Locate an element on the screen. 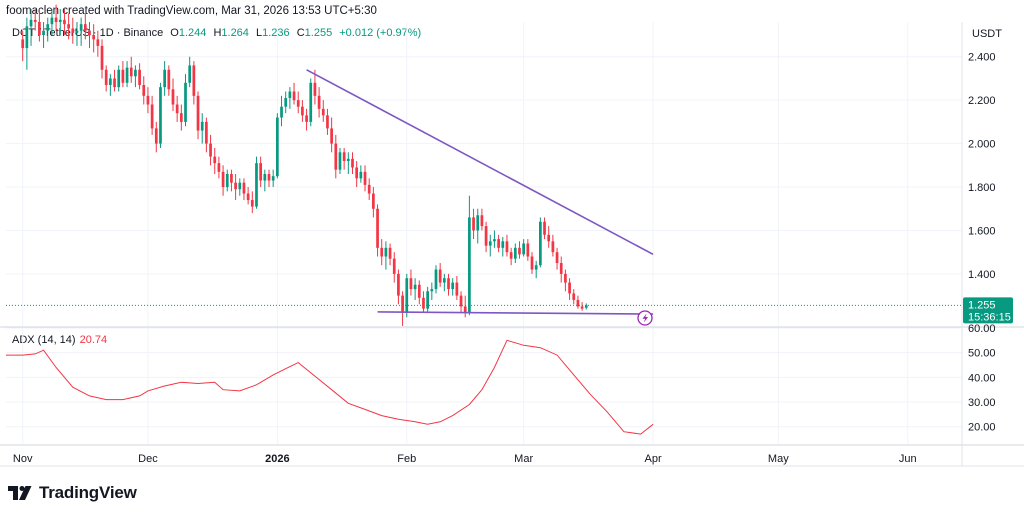 This screenshot has width=1024, height=514. high-label: H is located at coordinates (217, 33).